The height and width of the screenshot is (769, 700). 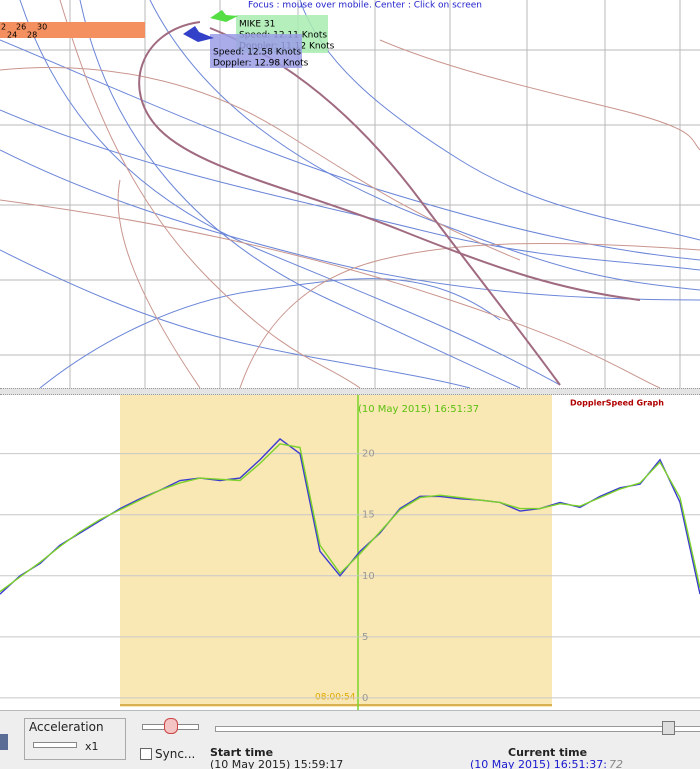 I want to click on scale-label: 26, so click(x=21, y=27).